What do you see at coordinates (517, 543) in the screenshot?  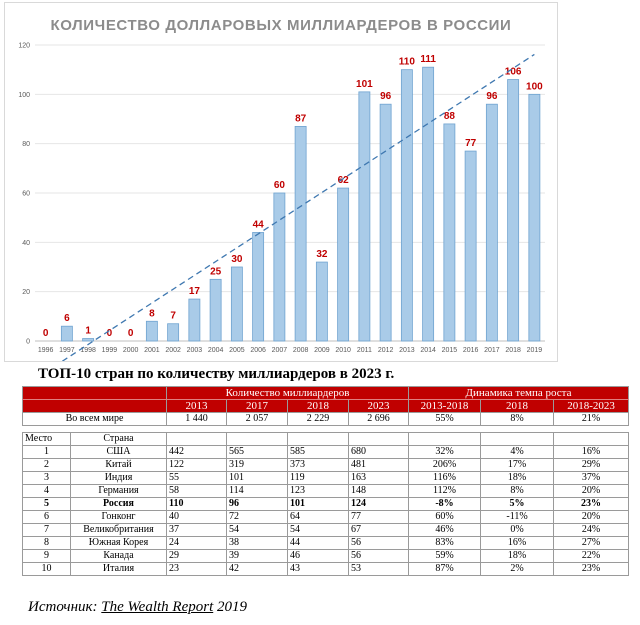 I see `growth-cell: 16%` at bounding box center [517, 543].